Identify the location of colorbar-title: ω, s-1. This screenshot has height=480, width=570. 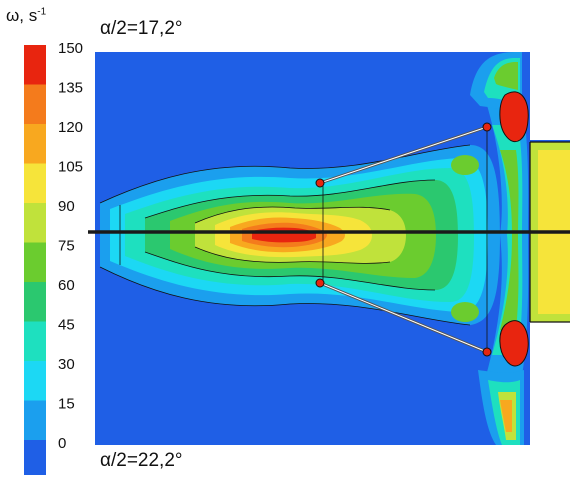
(26, 15).